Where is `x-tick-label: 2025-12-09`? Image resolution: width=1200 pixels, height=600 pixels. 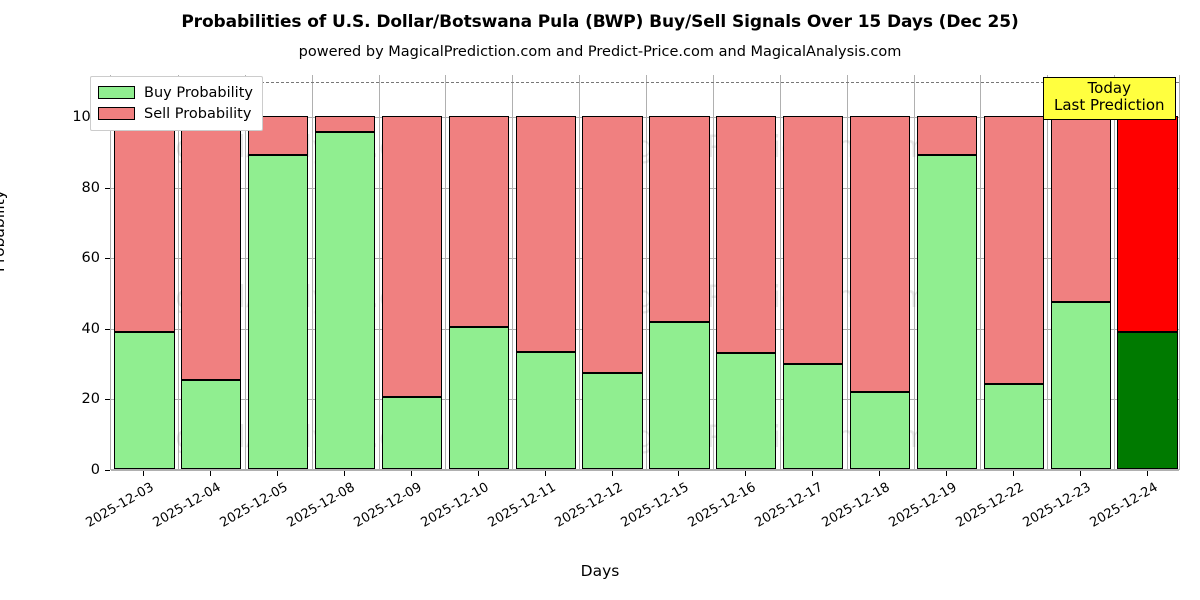 x-tick-label: 2025-12-09 is located at coordinates (388, 505).